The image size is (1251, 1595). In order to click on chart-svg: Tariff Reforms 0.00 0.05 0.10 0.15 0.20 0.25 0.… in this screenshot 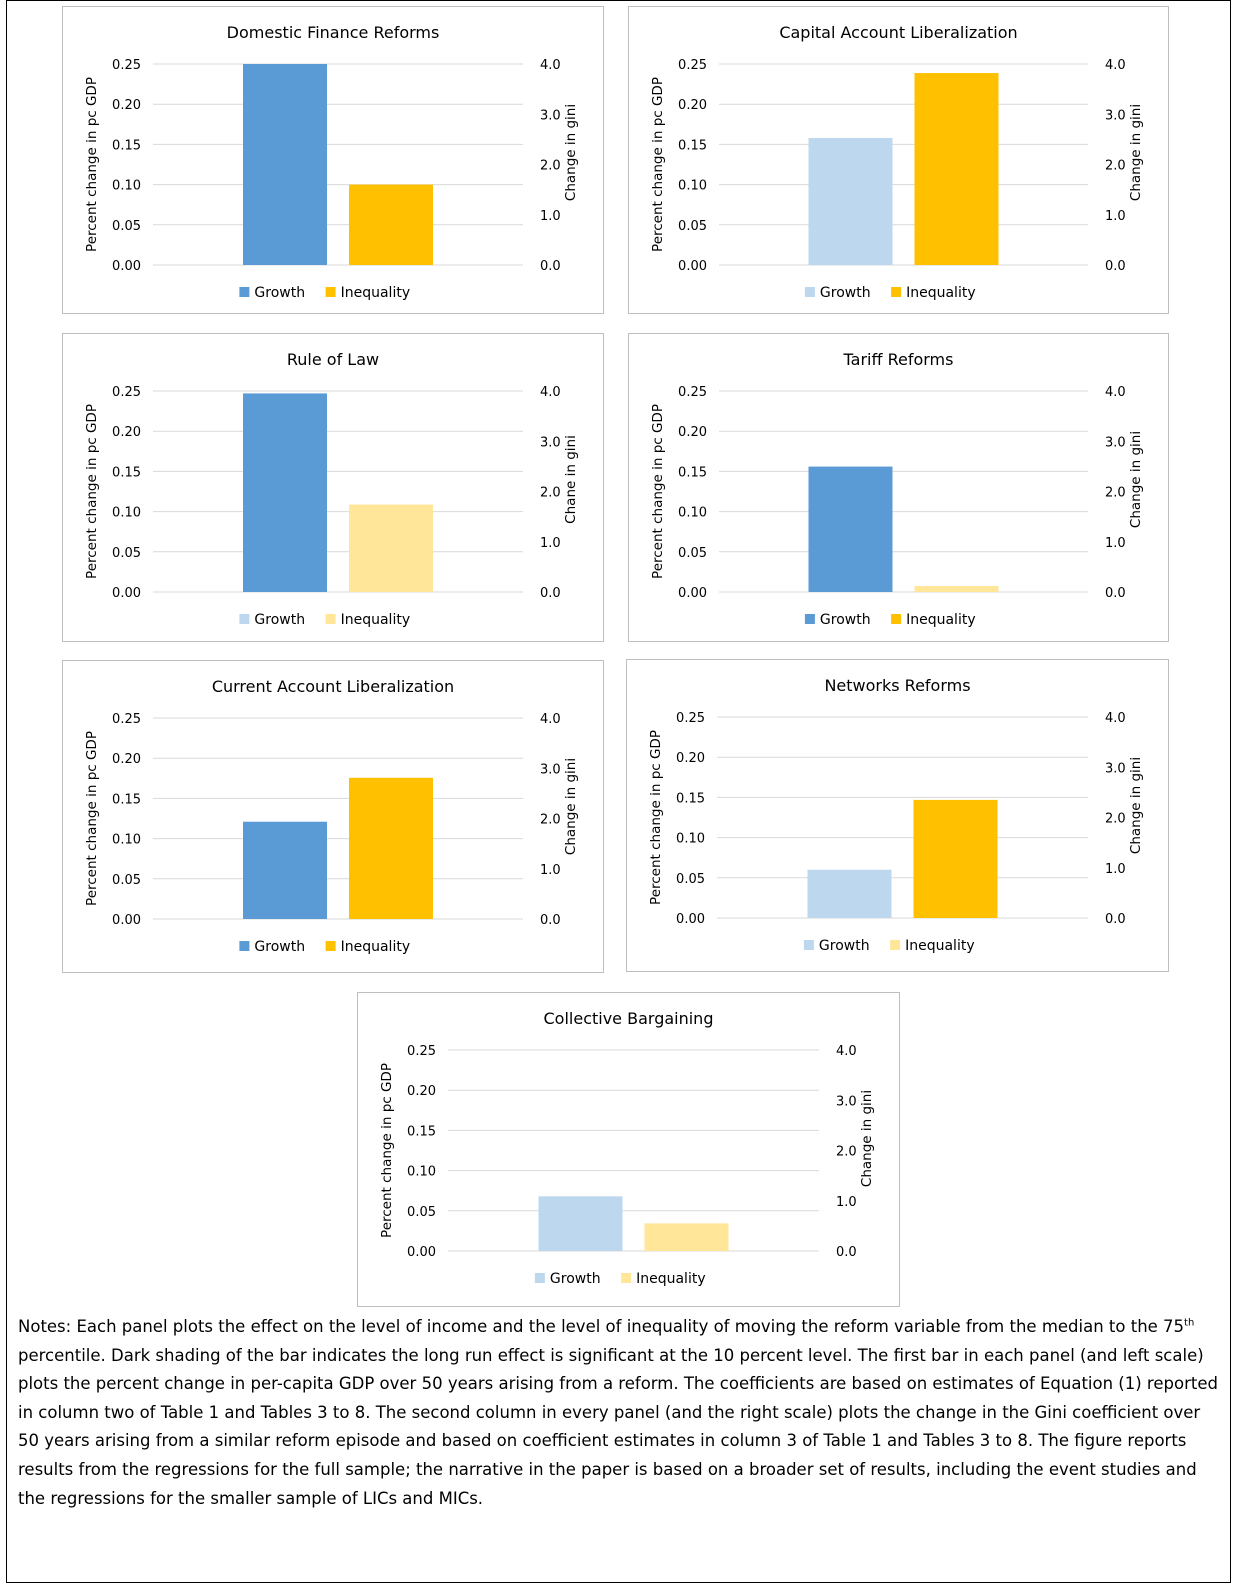, I will do `click(897, 489)`.